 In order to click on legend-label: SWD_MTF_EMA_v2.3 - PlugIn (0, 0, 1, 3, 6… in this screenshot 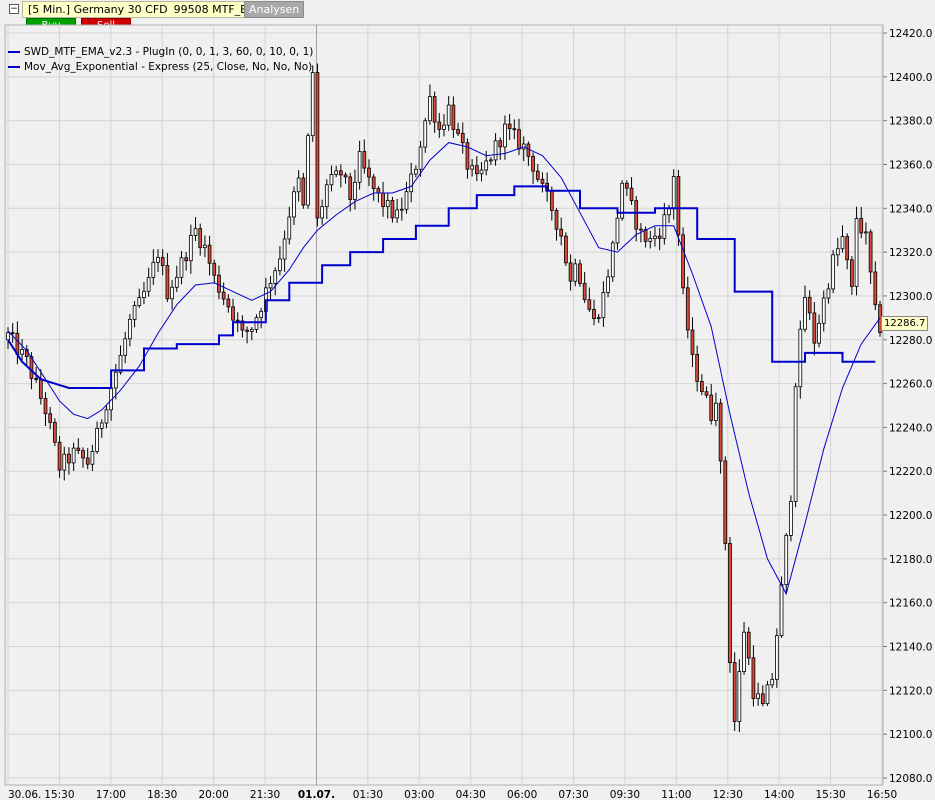, I will do `click(169, 52)`.